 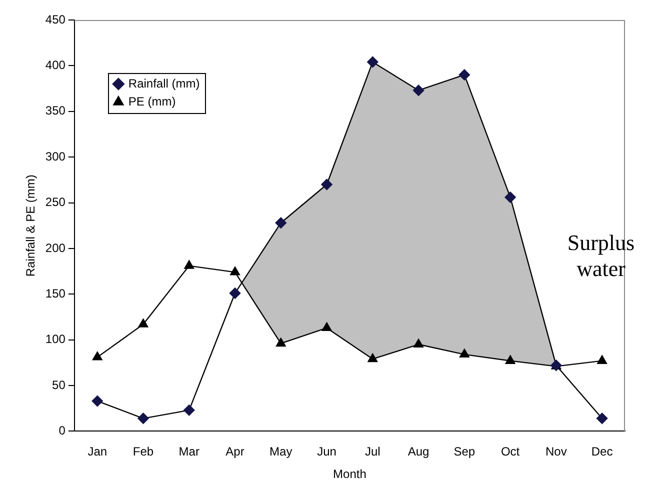 I want to click on x-tick-label: May, so click(x=281, y=451).